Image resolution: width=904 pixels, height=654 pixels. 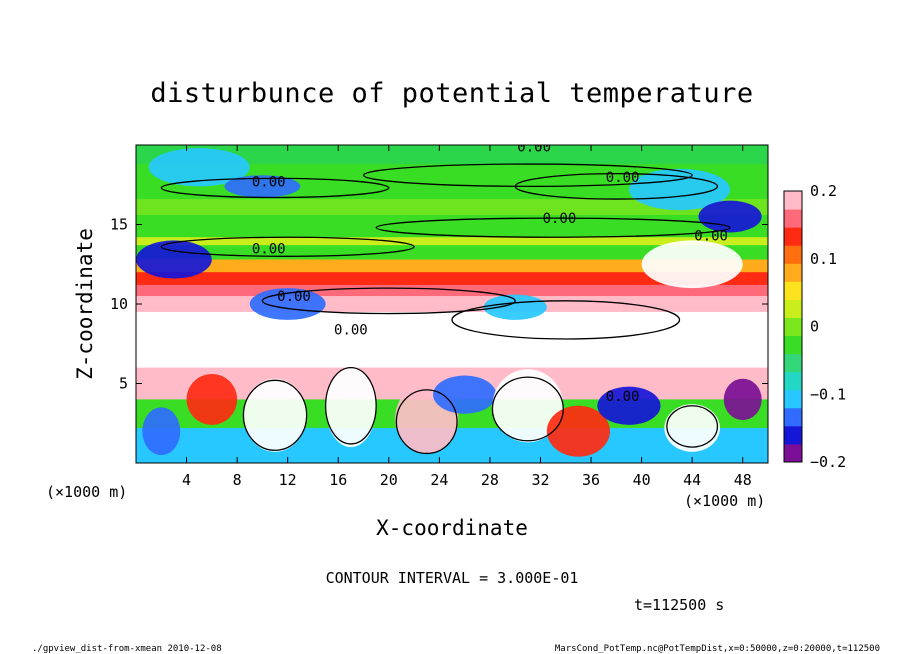 I want to click on y-tick-label-0: 5, so click(x=123, y=384).